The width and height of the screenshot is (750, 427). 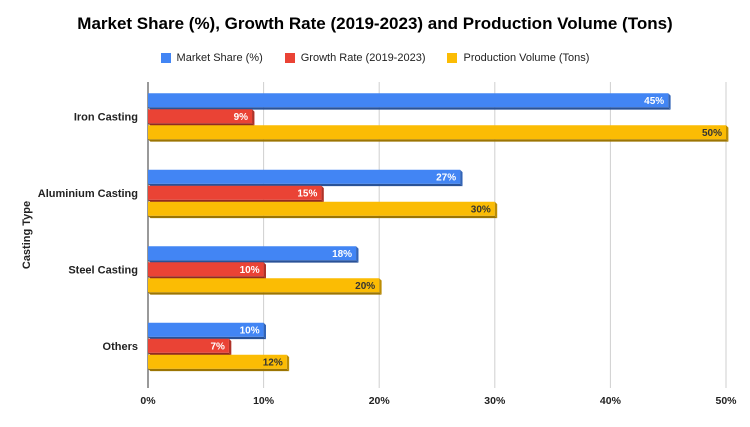 What do you see at coordinates (273, 362) in the screenshot?
I see `data-label: 12%` at bounding box center [273, 362].